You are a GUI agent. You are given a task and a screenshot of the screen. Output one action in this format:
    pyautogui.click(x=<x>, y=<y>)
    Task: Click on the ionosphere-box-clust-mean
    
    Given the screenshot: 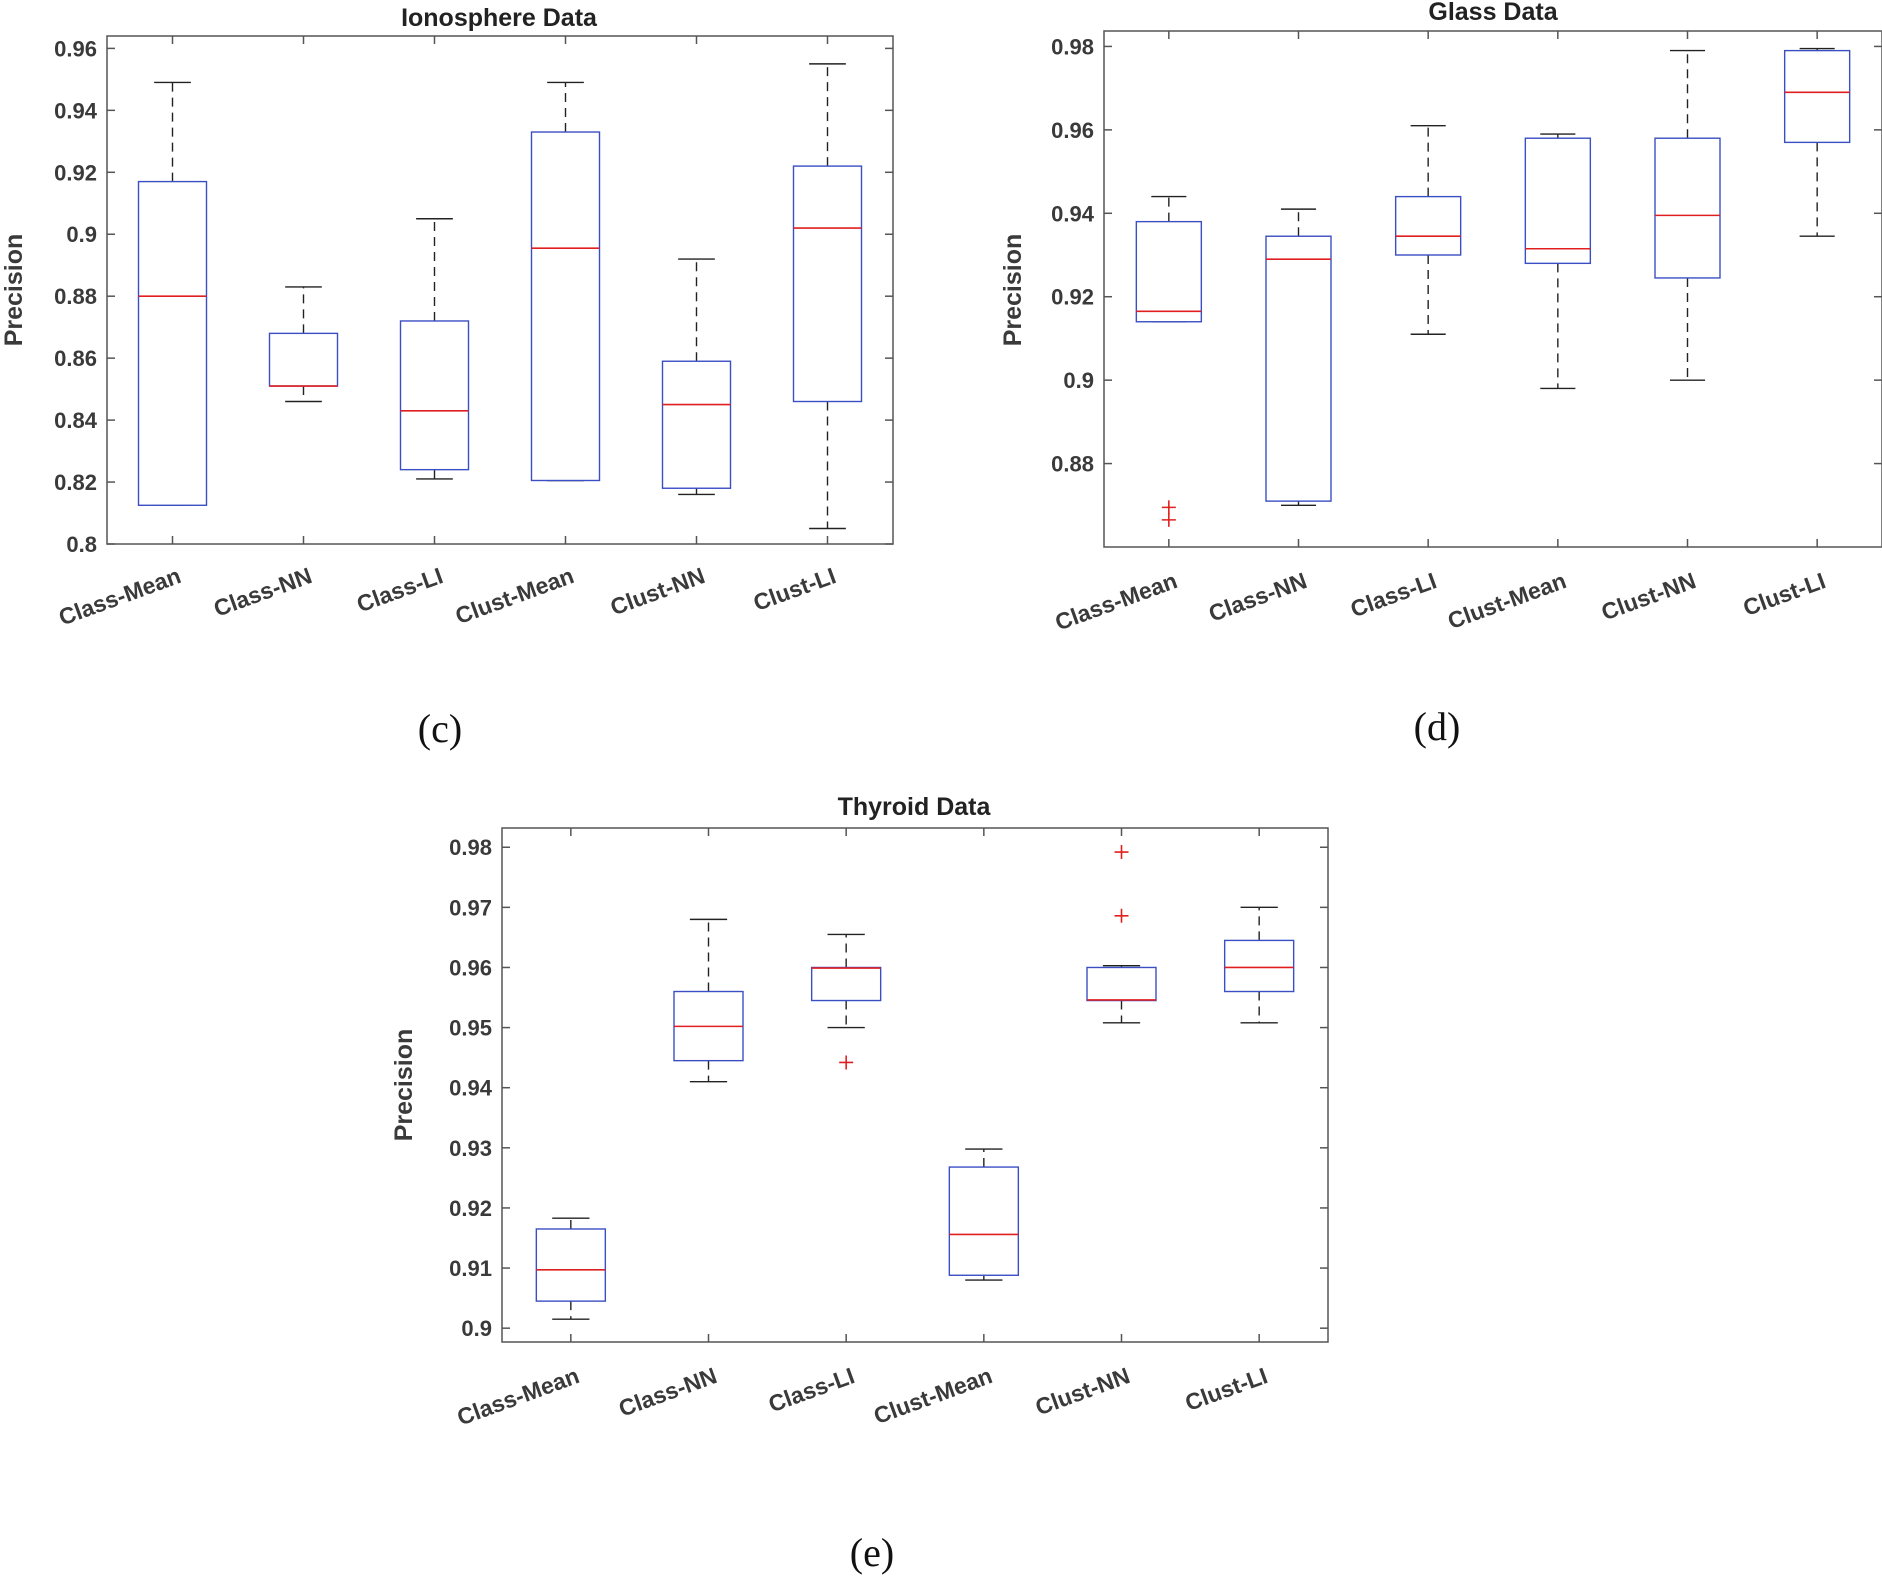 What is the action you would take?
    pyautogui.click(x=565, y=281)
    